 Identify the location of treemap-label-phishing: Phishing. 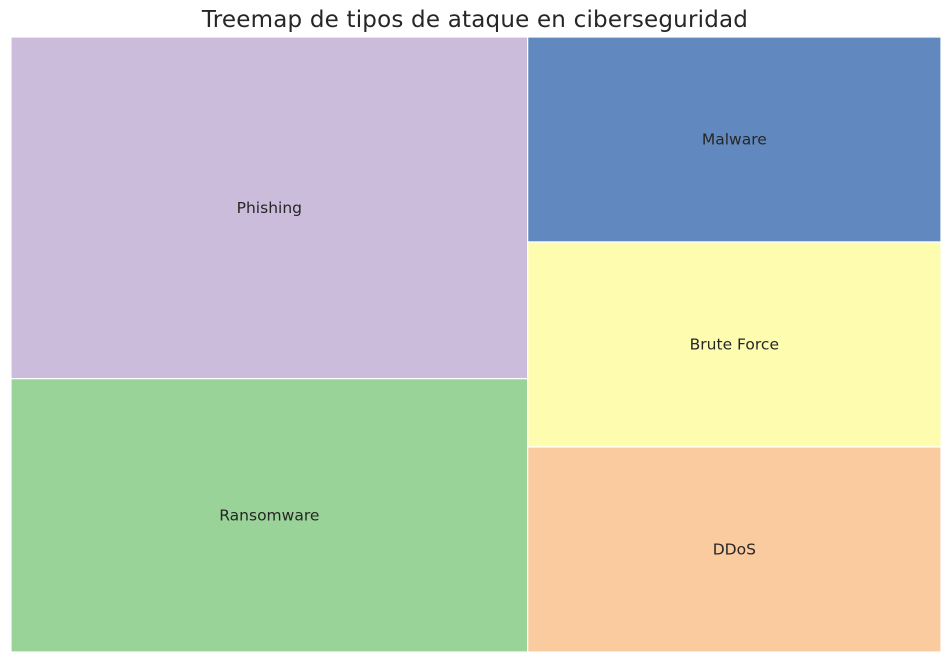
(269, 208).